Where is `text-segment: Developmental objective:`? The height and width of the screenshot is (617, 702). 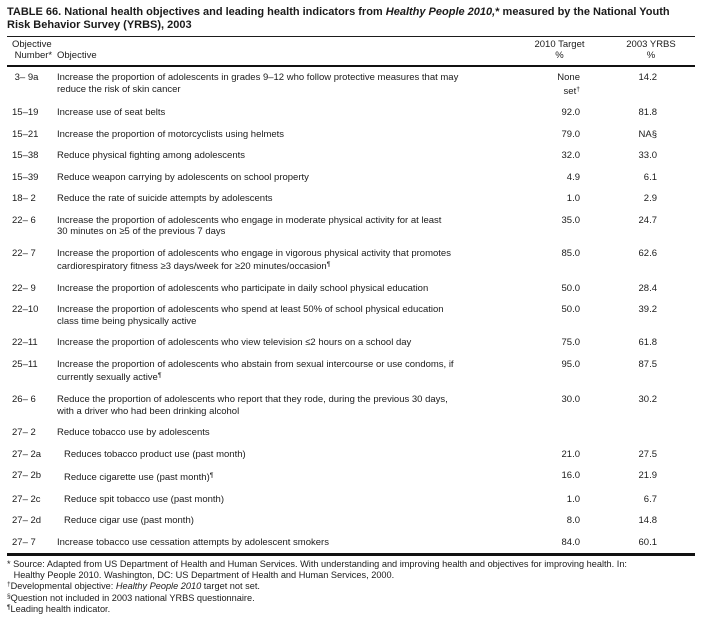 text-segment: Developmental objective: is located at coordinates (63, 586).